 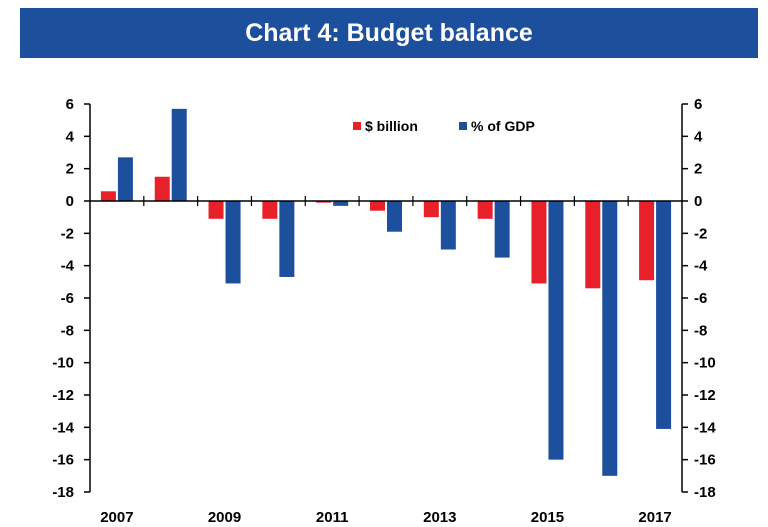 What do you see at coordinates (70, 104) in the screenshot?
I see `y-tick-left-label: 6` at bounding box center [70, 104].